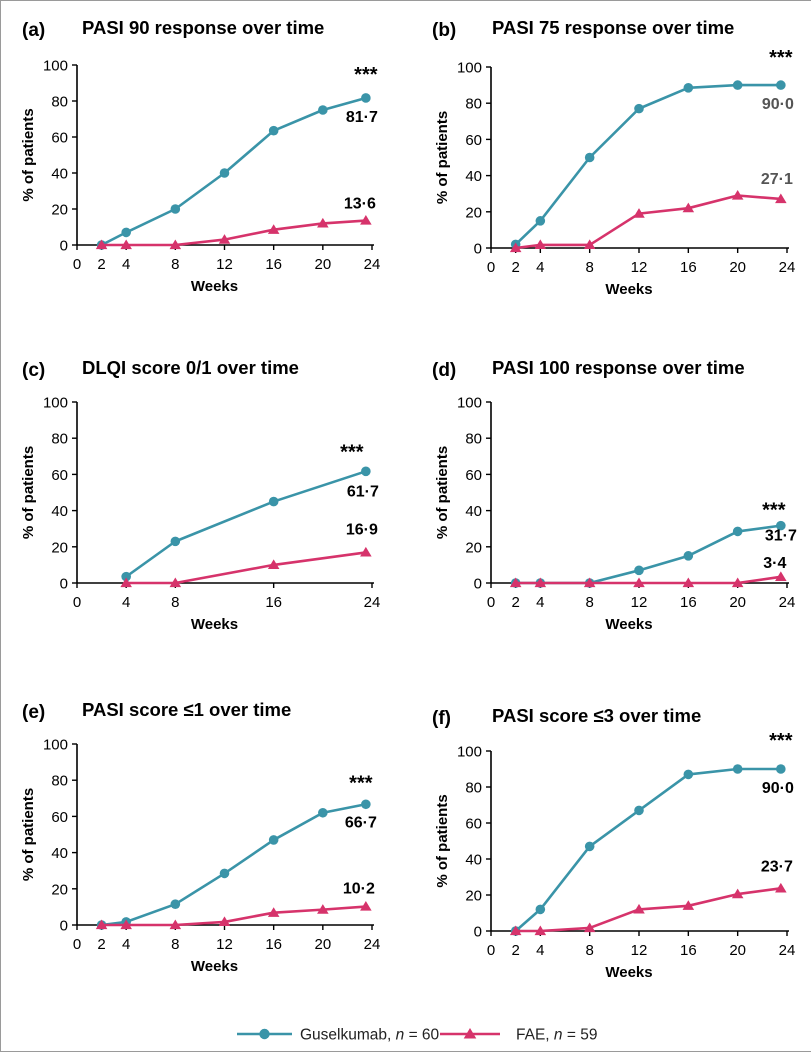 This screenshot has width=812, height=1052. Describe the element at coordinates (647, 849) in the screenshot. I see `guselkumab-line` at that location.